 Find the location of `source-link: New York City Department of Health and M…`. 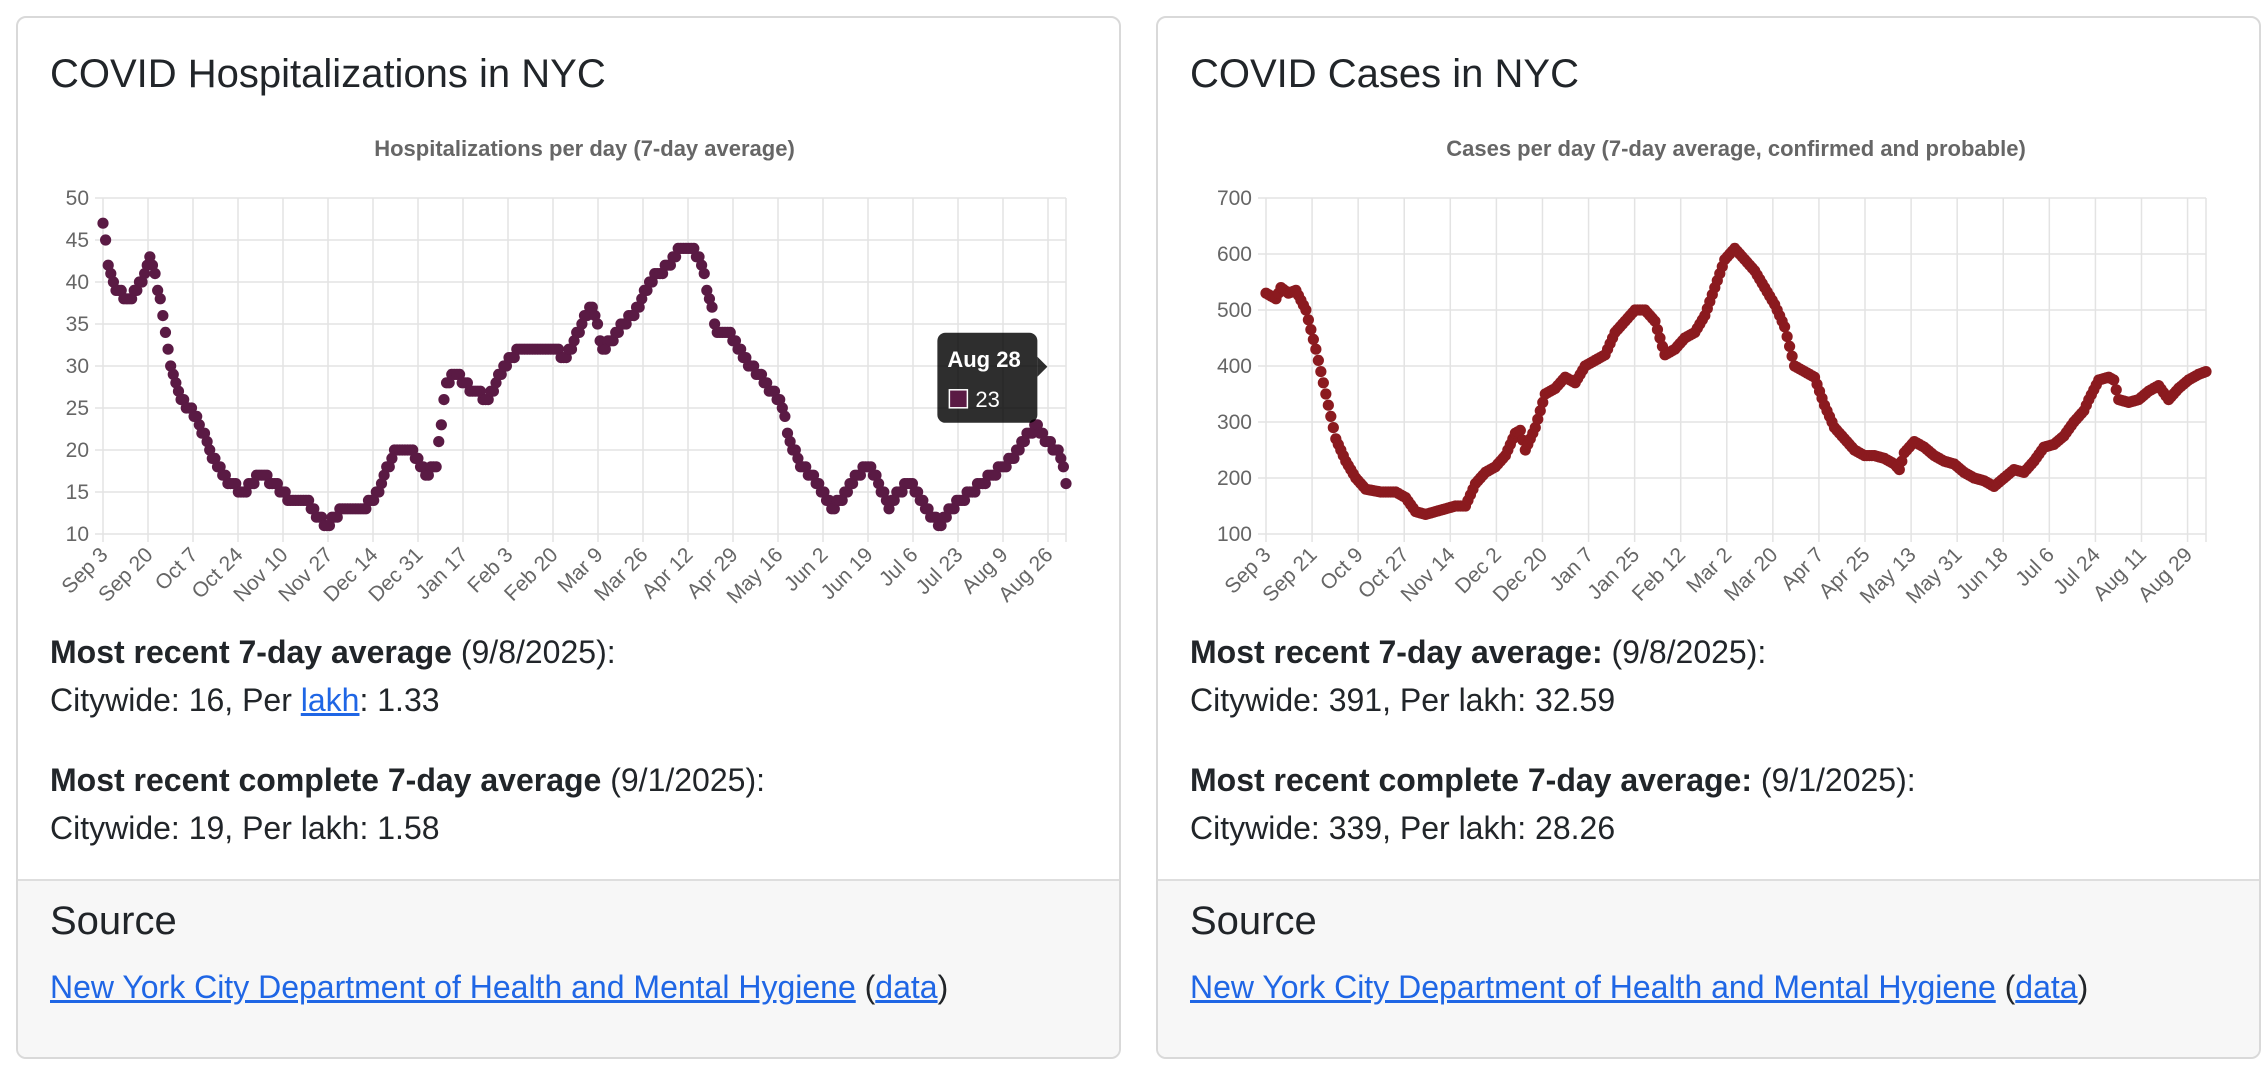

source-link: New York City Department of Health and M… is located at coordinates (453, 987).